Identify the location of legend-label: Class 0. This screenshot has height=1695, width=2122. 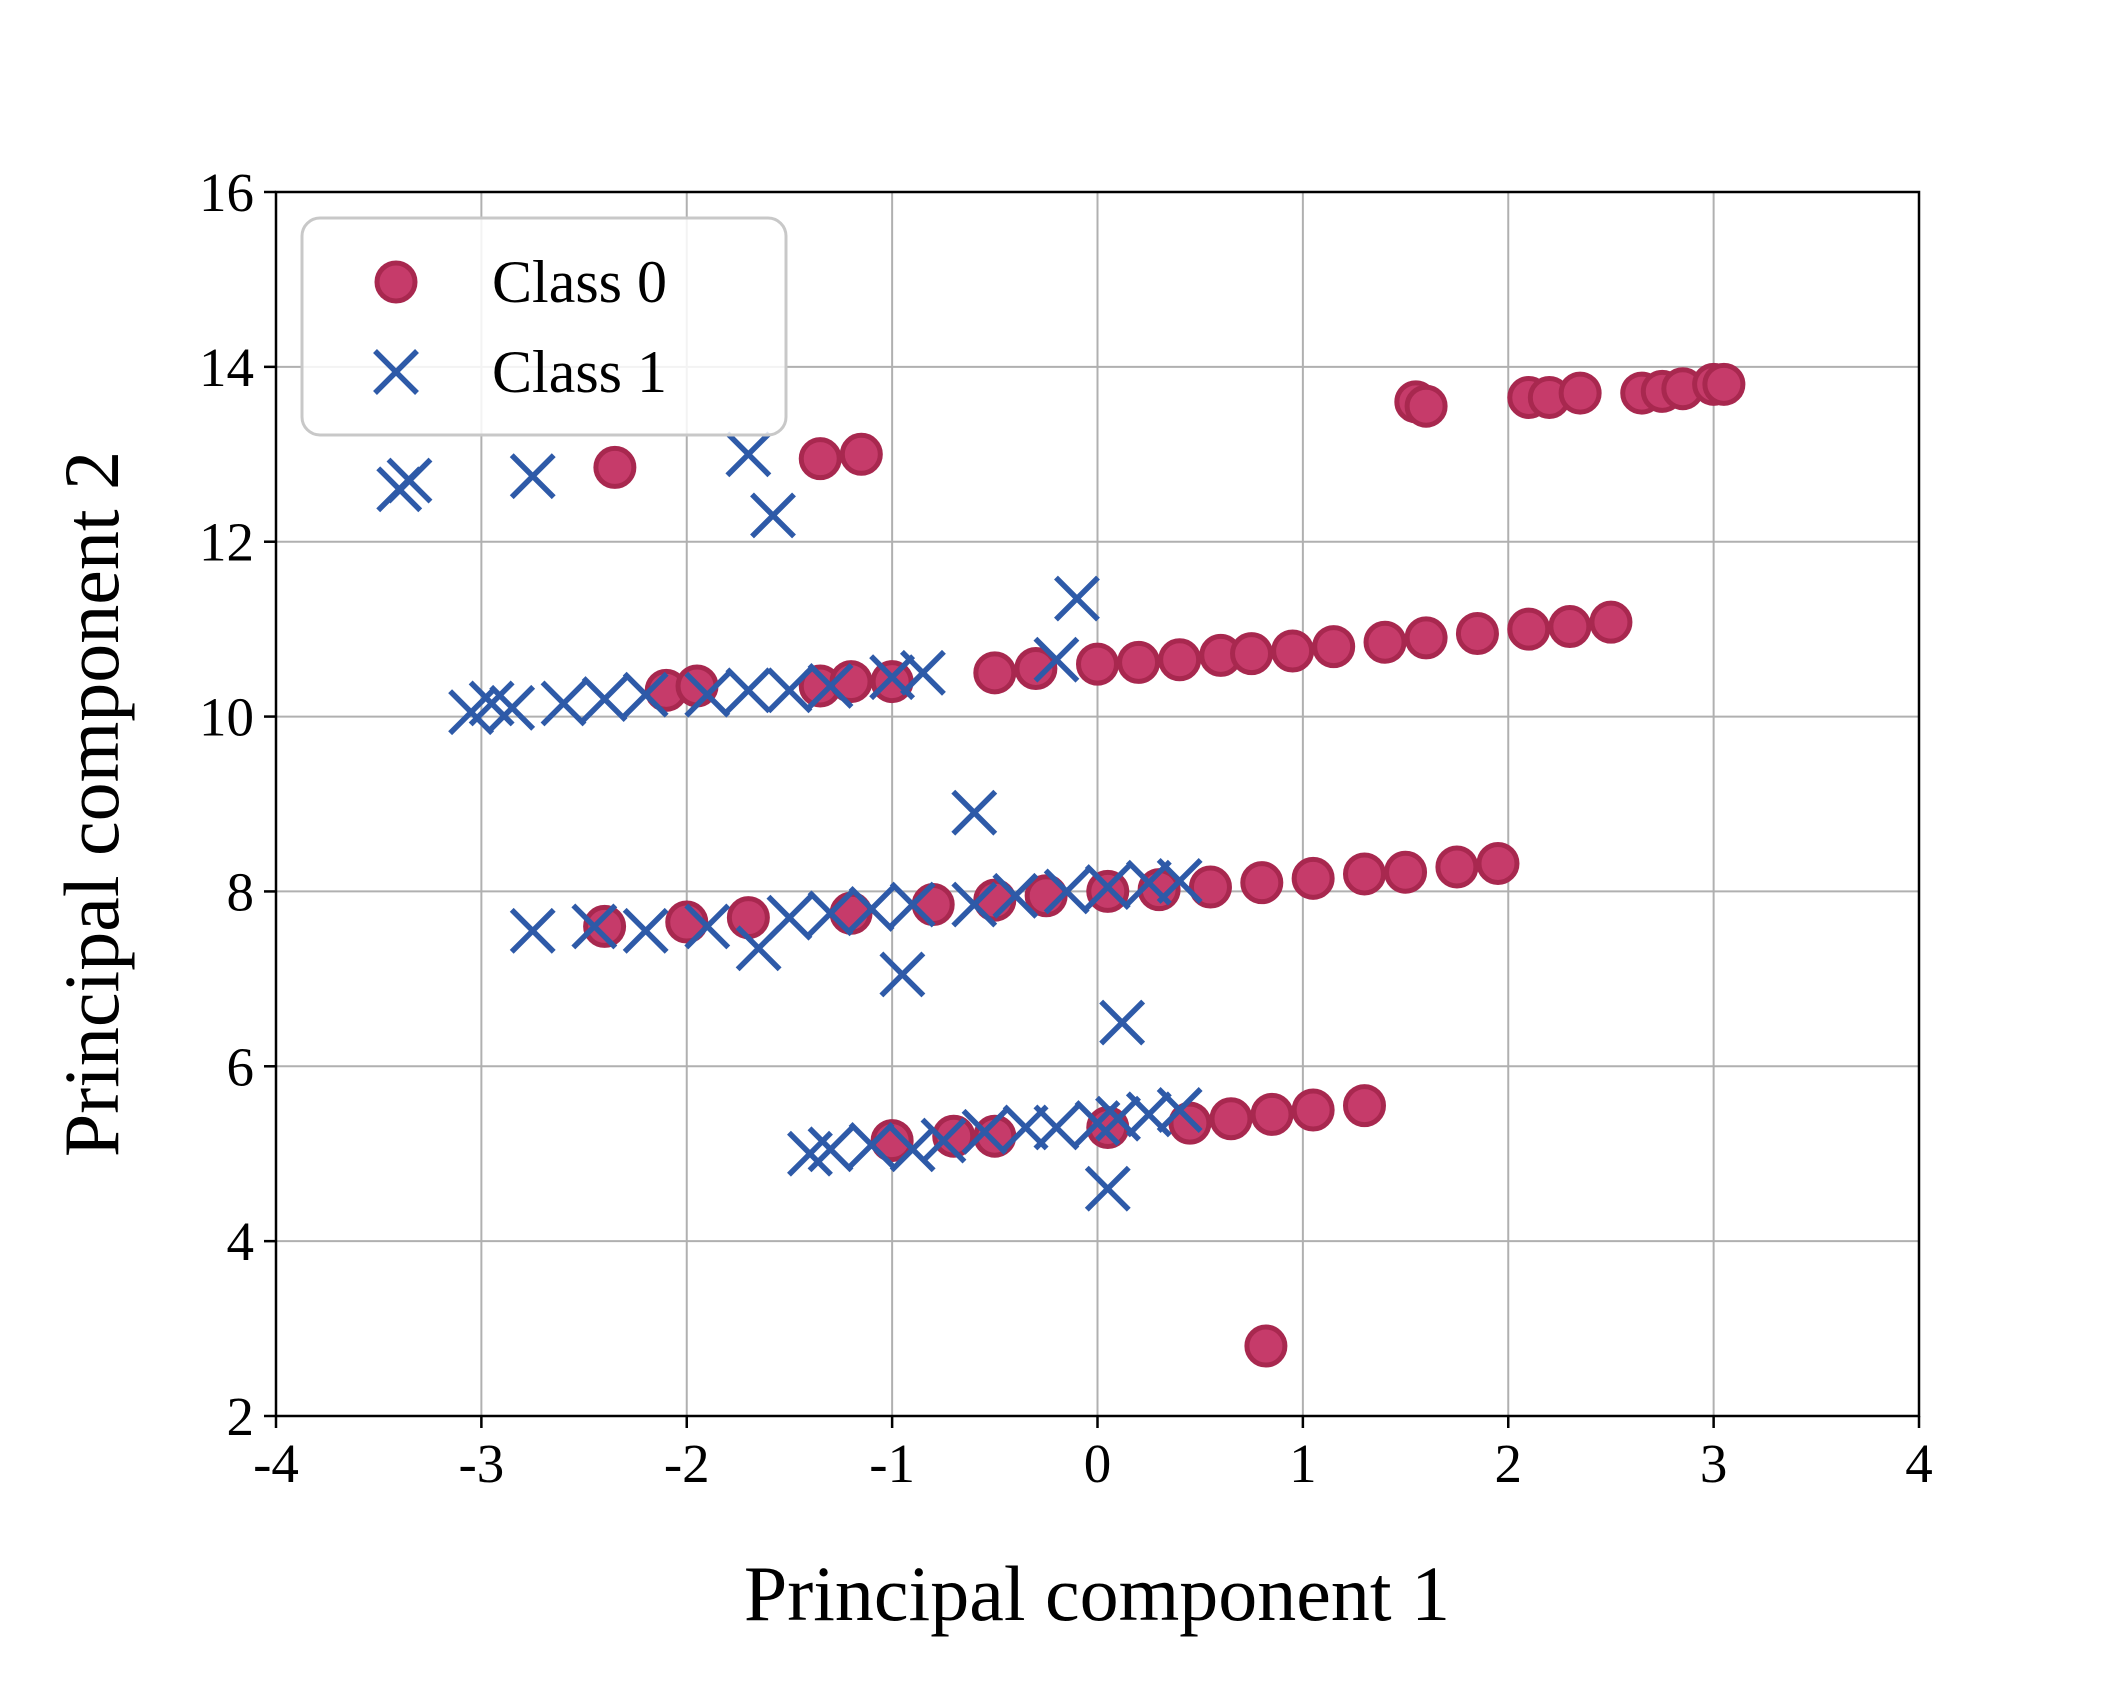
(579, 282).